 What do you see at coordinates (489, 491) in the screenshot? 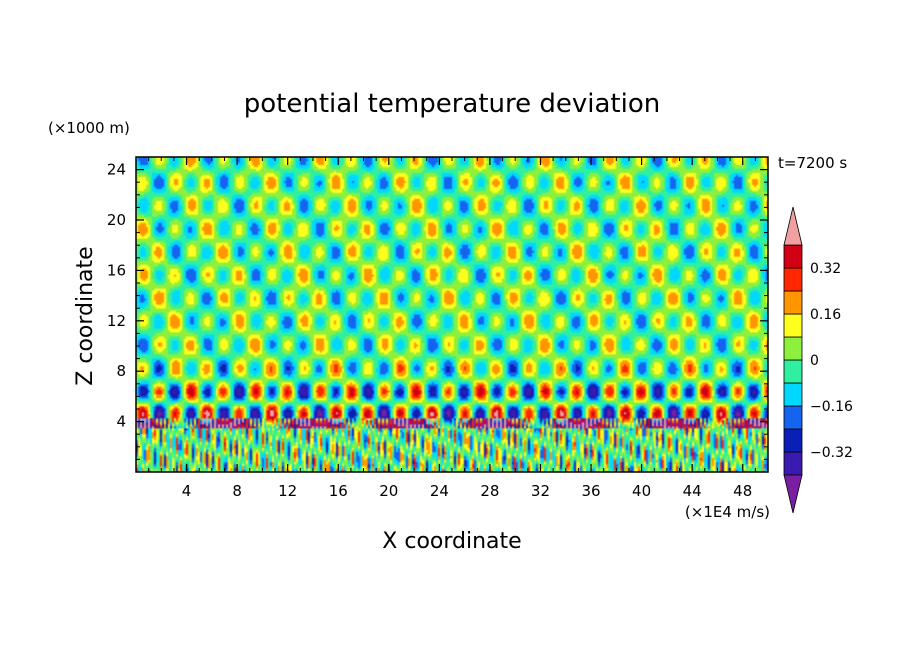
I see `x-tick-label: 28` at bounding box center [489, 491].